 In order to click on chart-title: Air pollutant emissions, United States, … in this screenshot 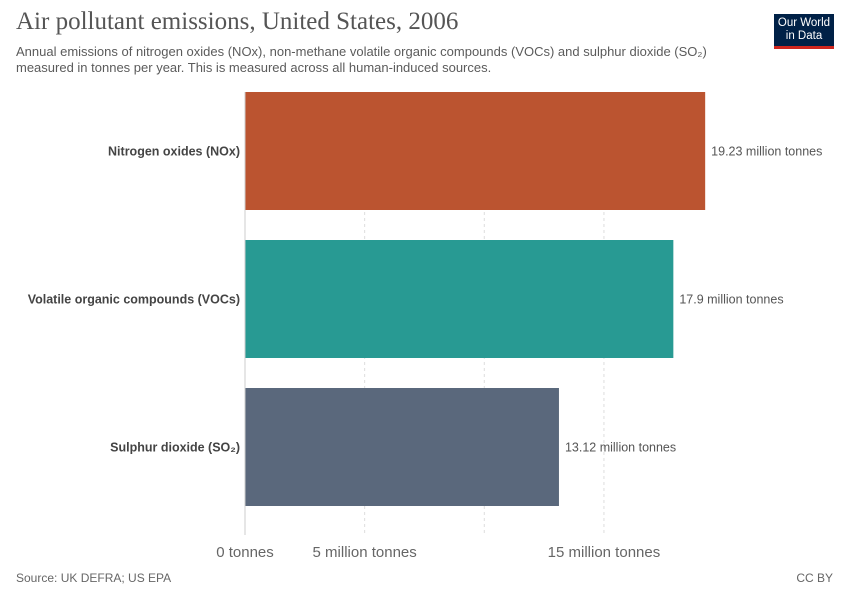, I will do `click(237, 21)`.